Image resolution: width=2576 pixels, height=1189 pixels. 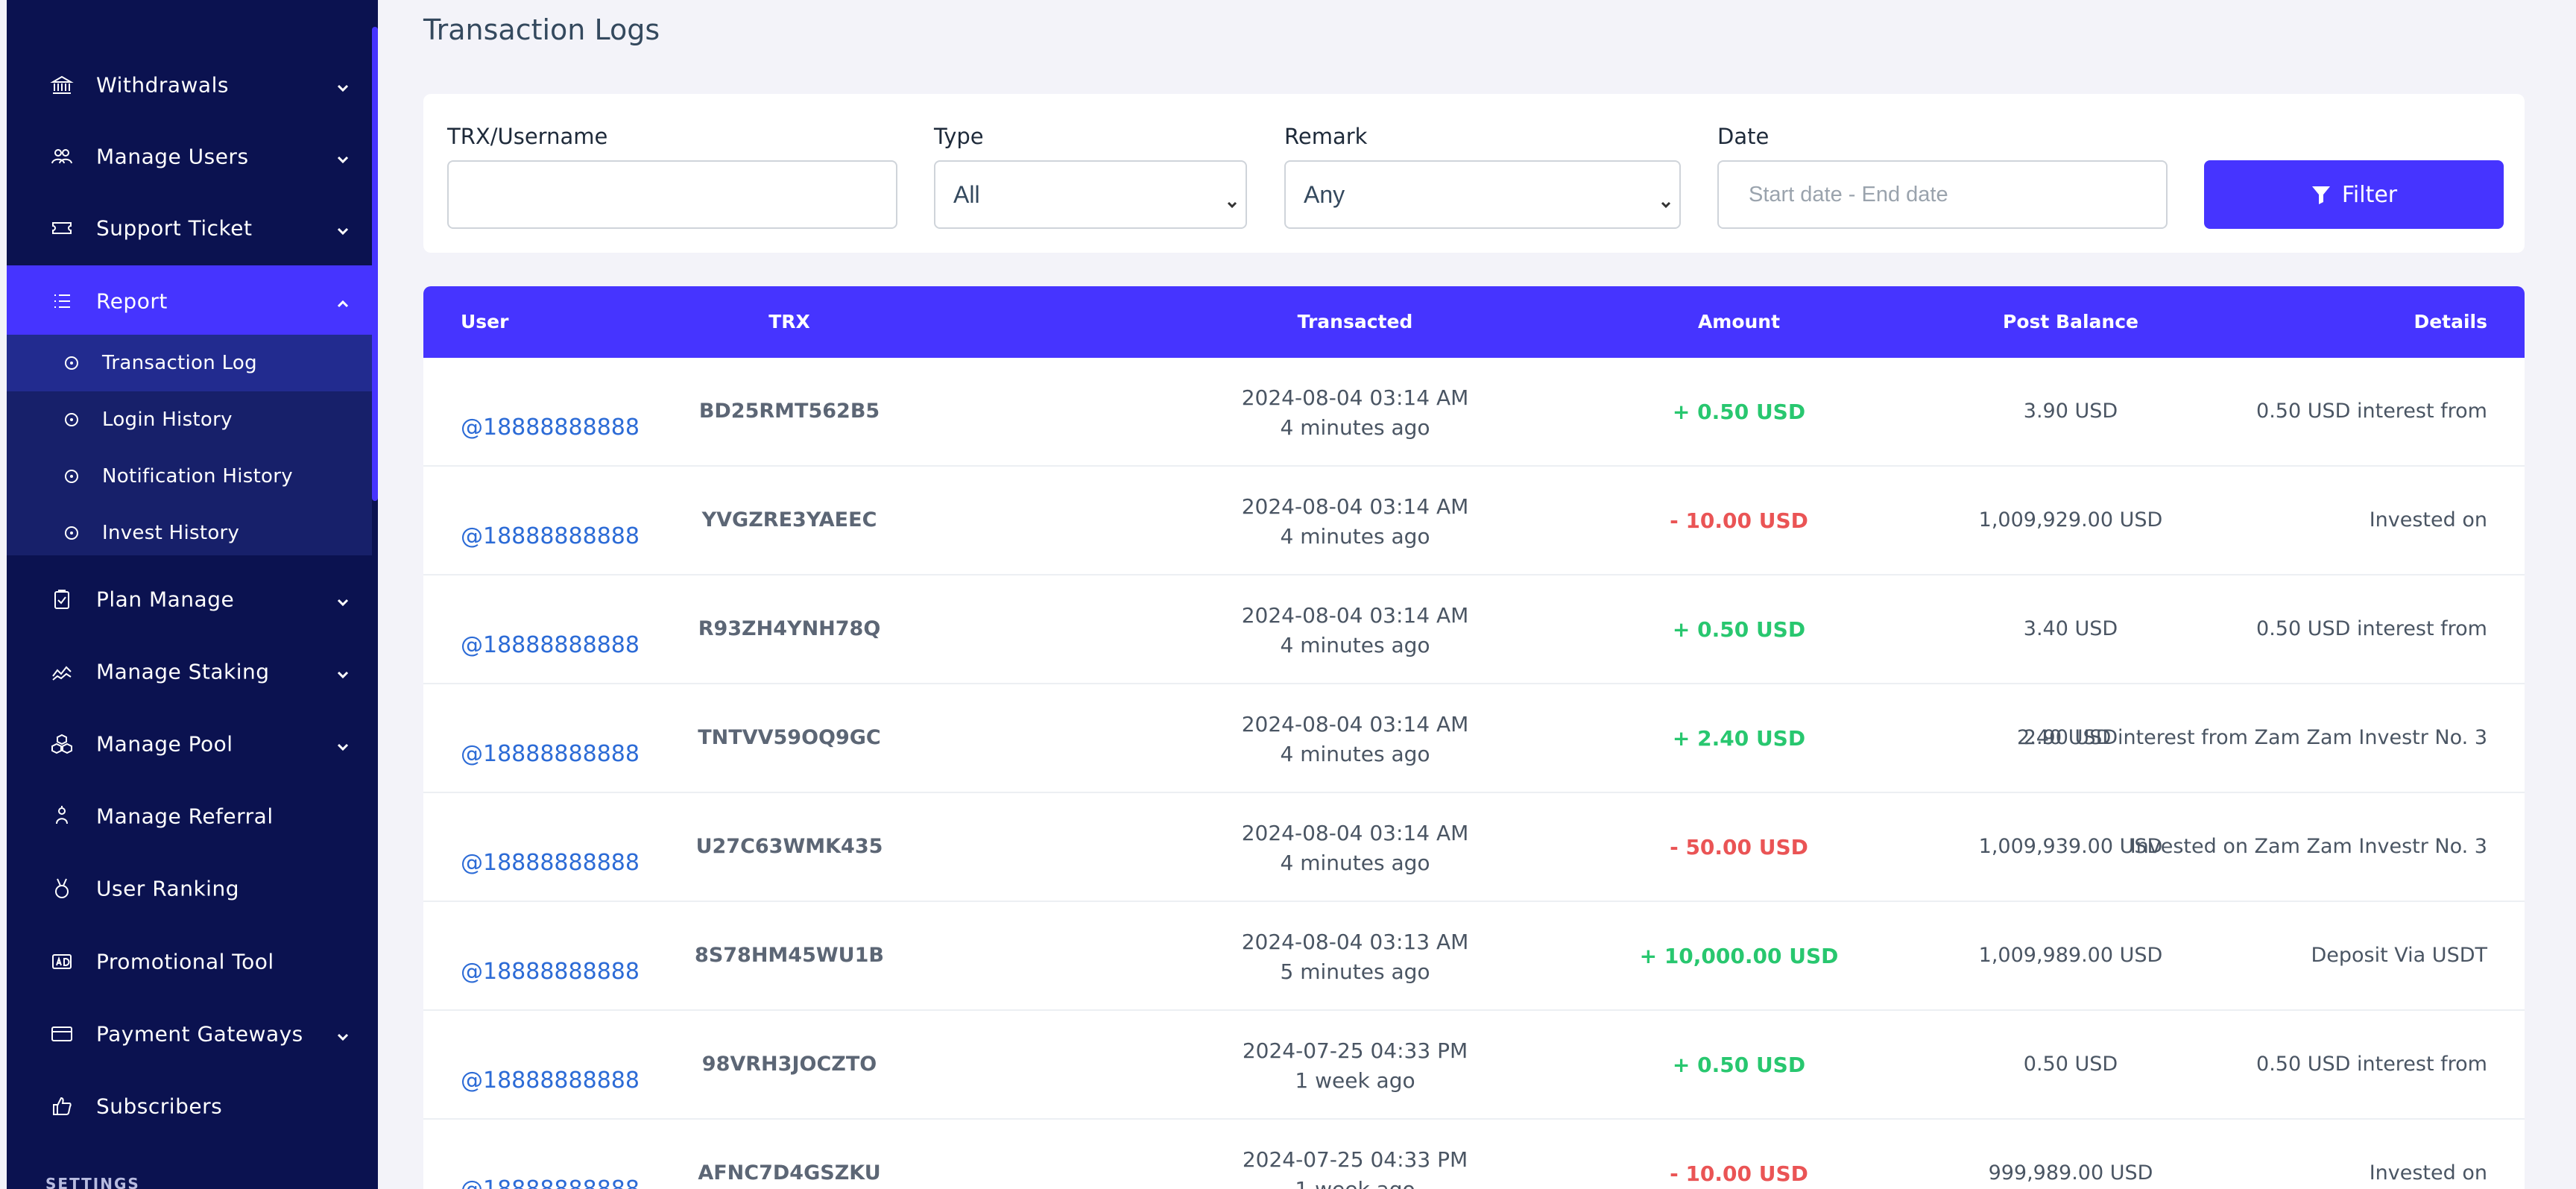 I want to click on sidebar-item-promotional-tool: Promotional Tool, so click(x=189, y=962).